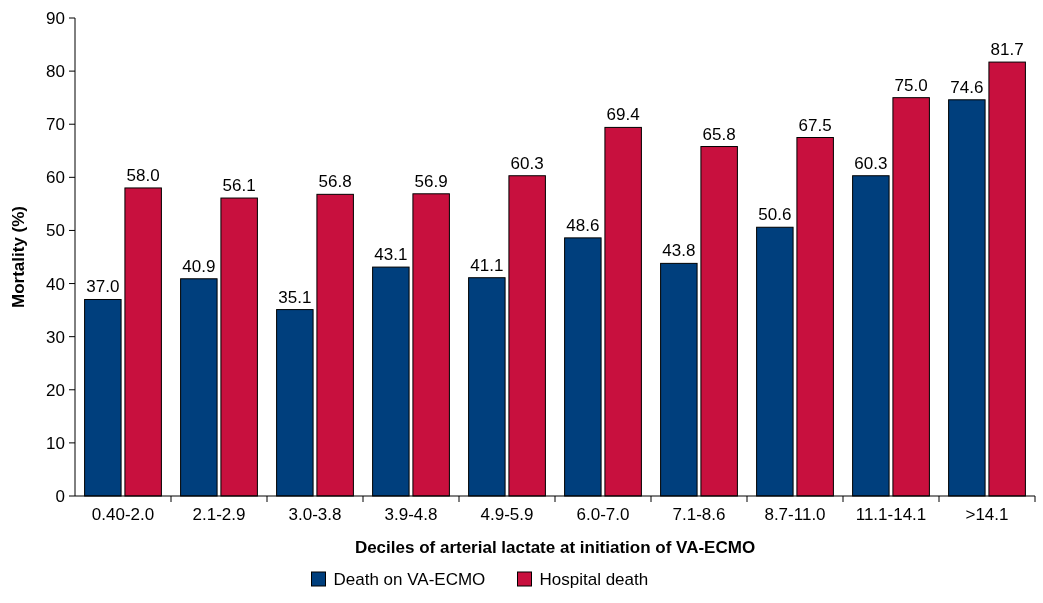 This screenshot has width=1043, height=603. I want to click on y-tick-label: 50, so click(55, 231).